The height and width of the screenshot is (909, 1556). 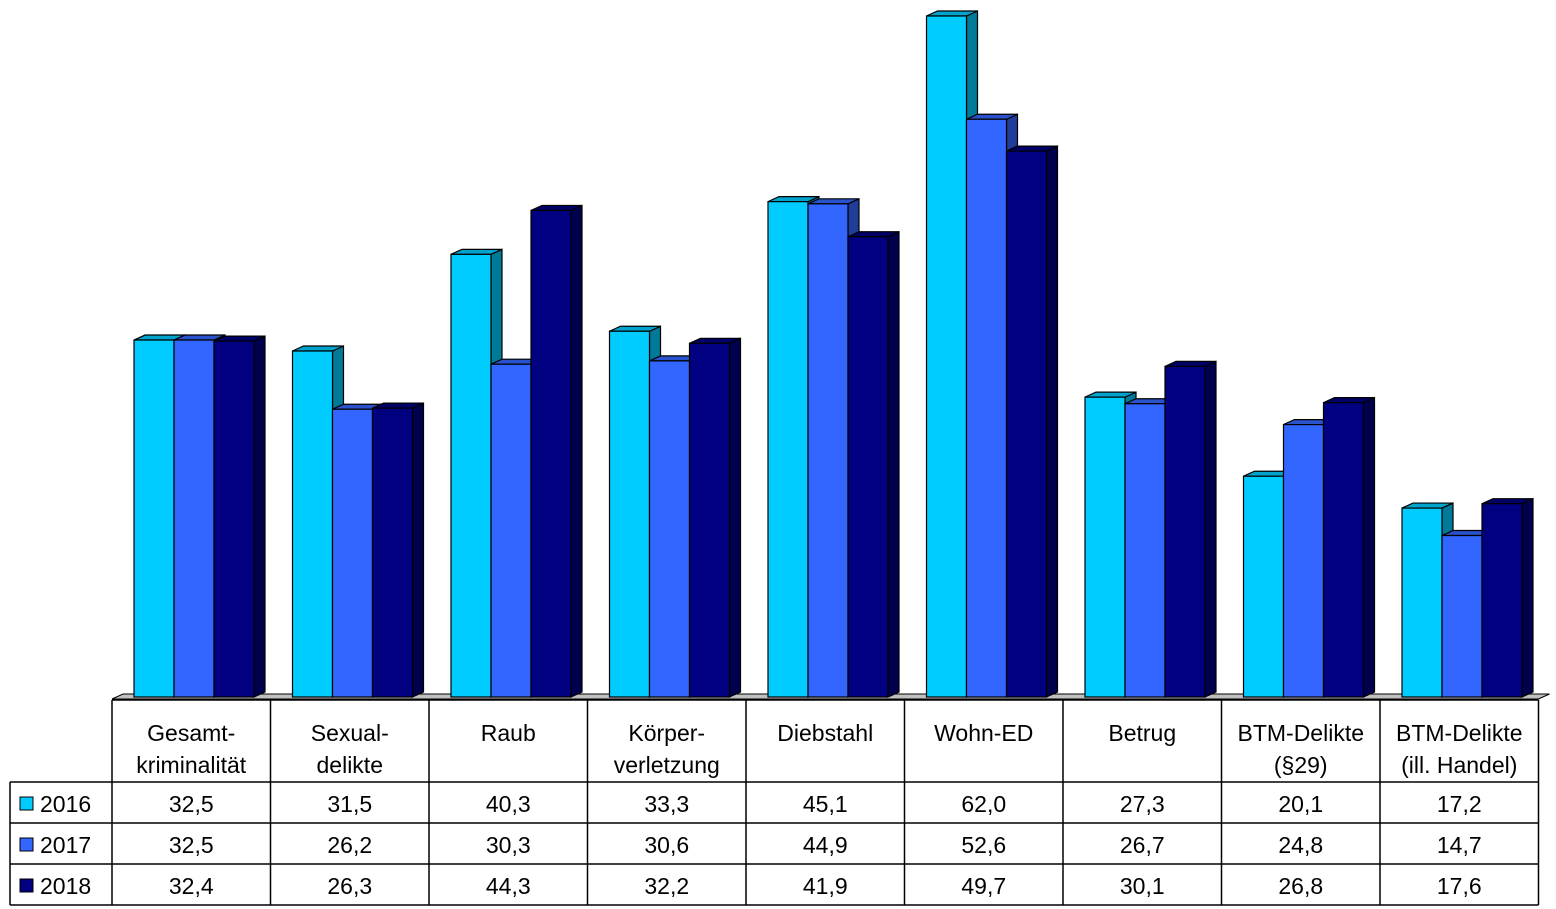 What do you see at coordinates (1300, 804) in the screenshot?
I see `table-cell-value: 20,1` at bounding box center [1300, 804].